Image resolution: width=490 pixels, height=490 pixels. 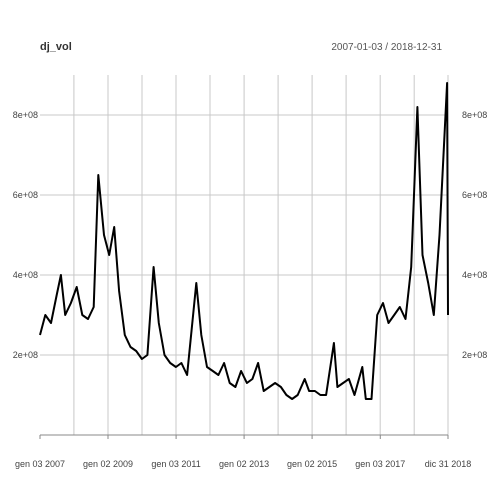 What do you see at coordinates (25, 195) in the screenshot?
I see `y-tick-label-left: 6e+08` at bounding box center [25, 195].